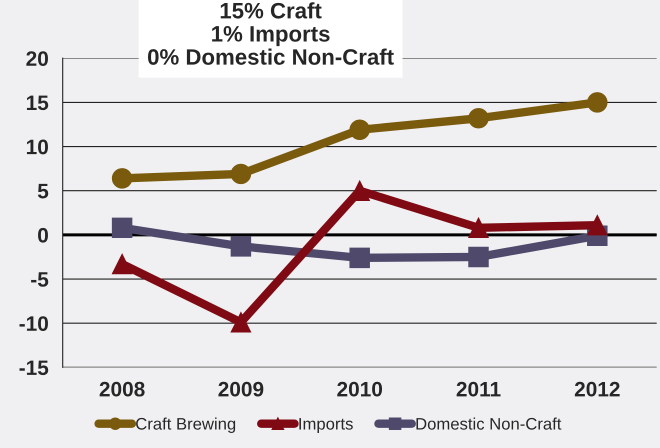 This screenshot has height=448, width=660. I want to click on y-tick-label: 0, so click(43, 235).